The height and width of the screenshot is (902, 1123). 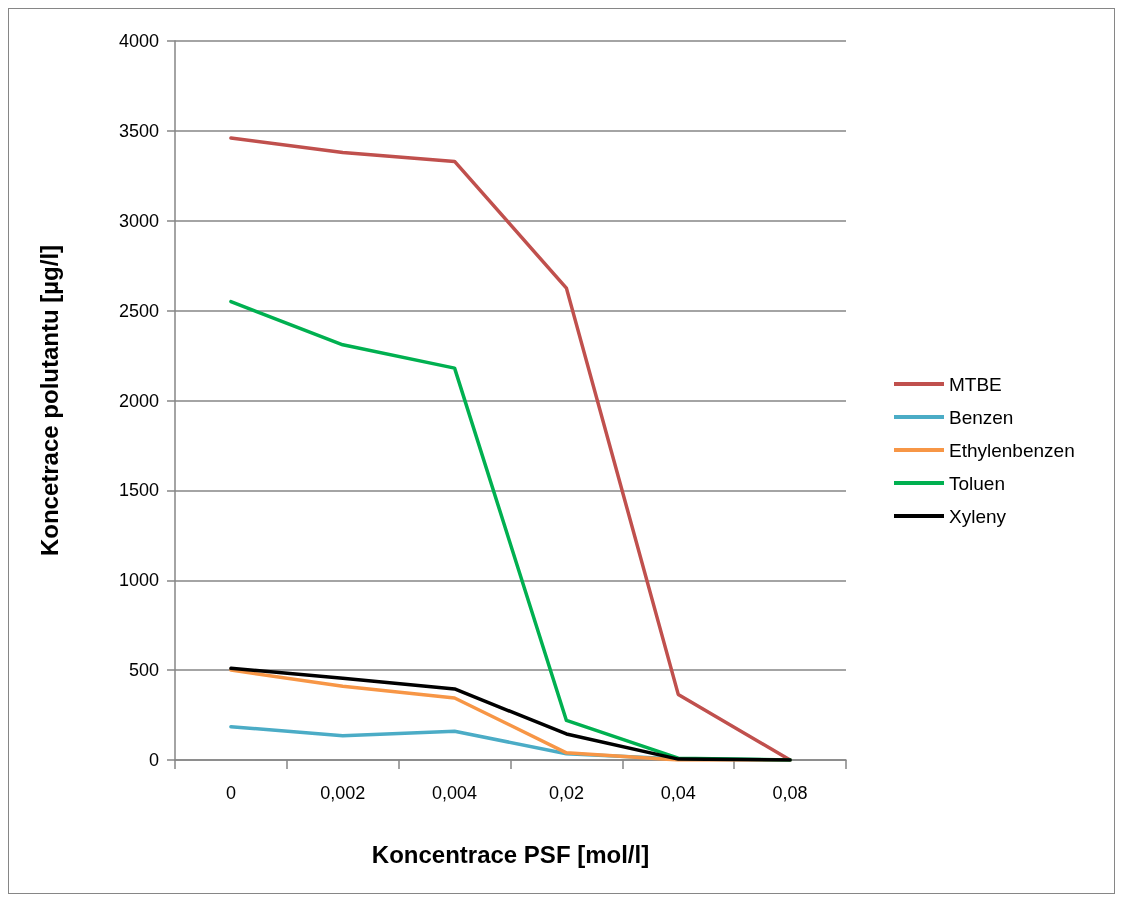 I want to click on x-tick-label: 0,08, so click(x=790, y=793).